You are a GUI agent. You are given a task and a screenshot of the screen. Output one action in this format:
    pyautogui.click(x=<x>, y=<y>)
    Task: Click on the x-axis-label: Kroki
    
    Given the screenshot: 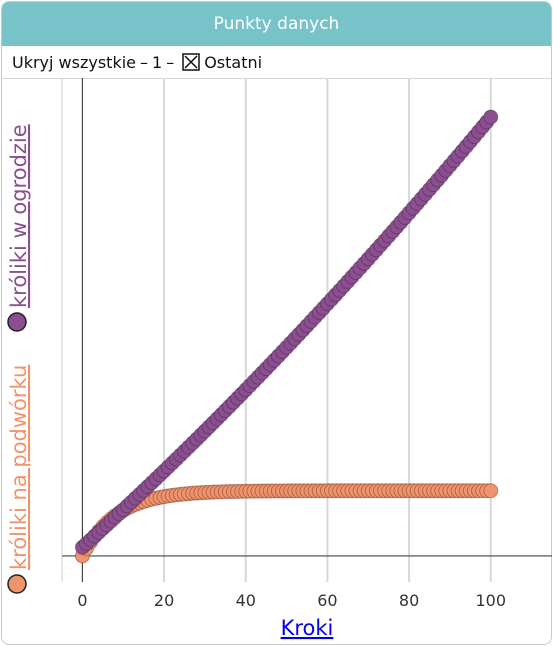 What is the action you would take?
    pyautogui.click(x=307, y=628)
    